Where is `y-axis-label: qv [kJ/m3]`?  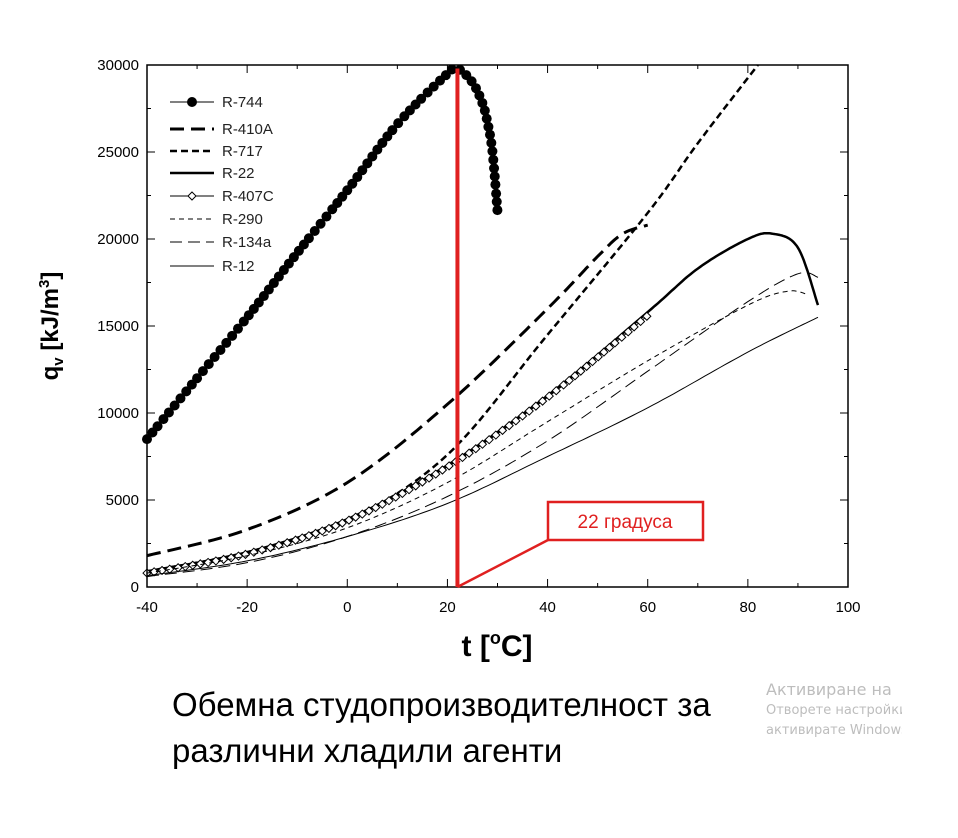 y-axis-label: qv [kJ/m3] is located at coordinates (51, 326).